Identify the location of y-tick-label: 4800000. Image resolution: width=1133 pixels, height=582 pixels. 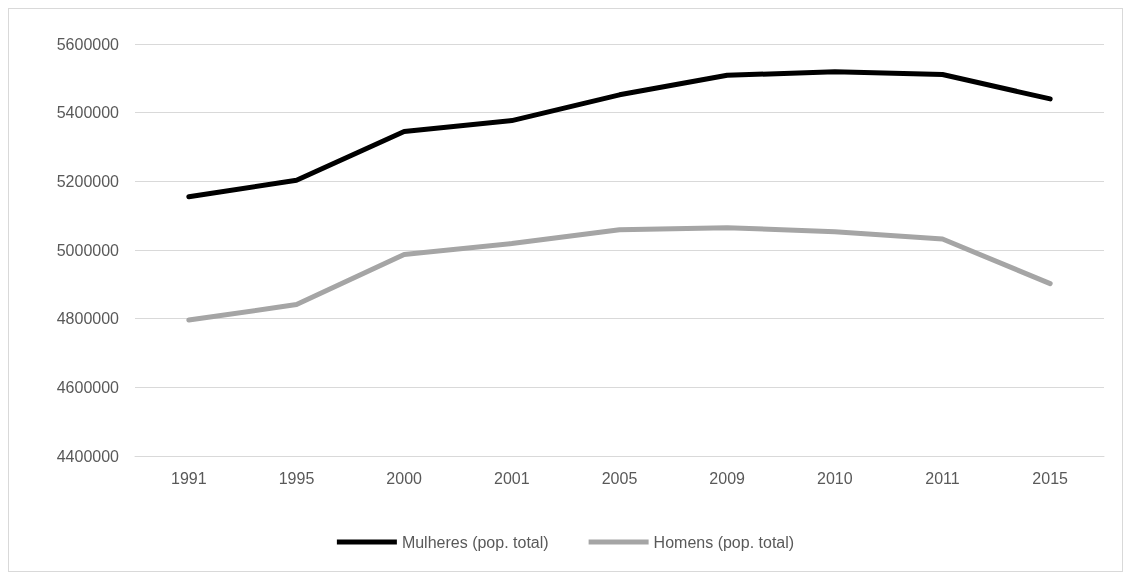
(88, 319).